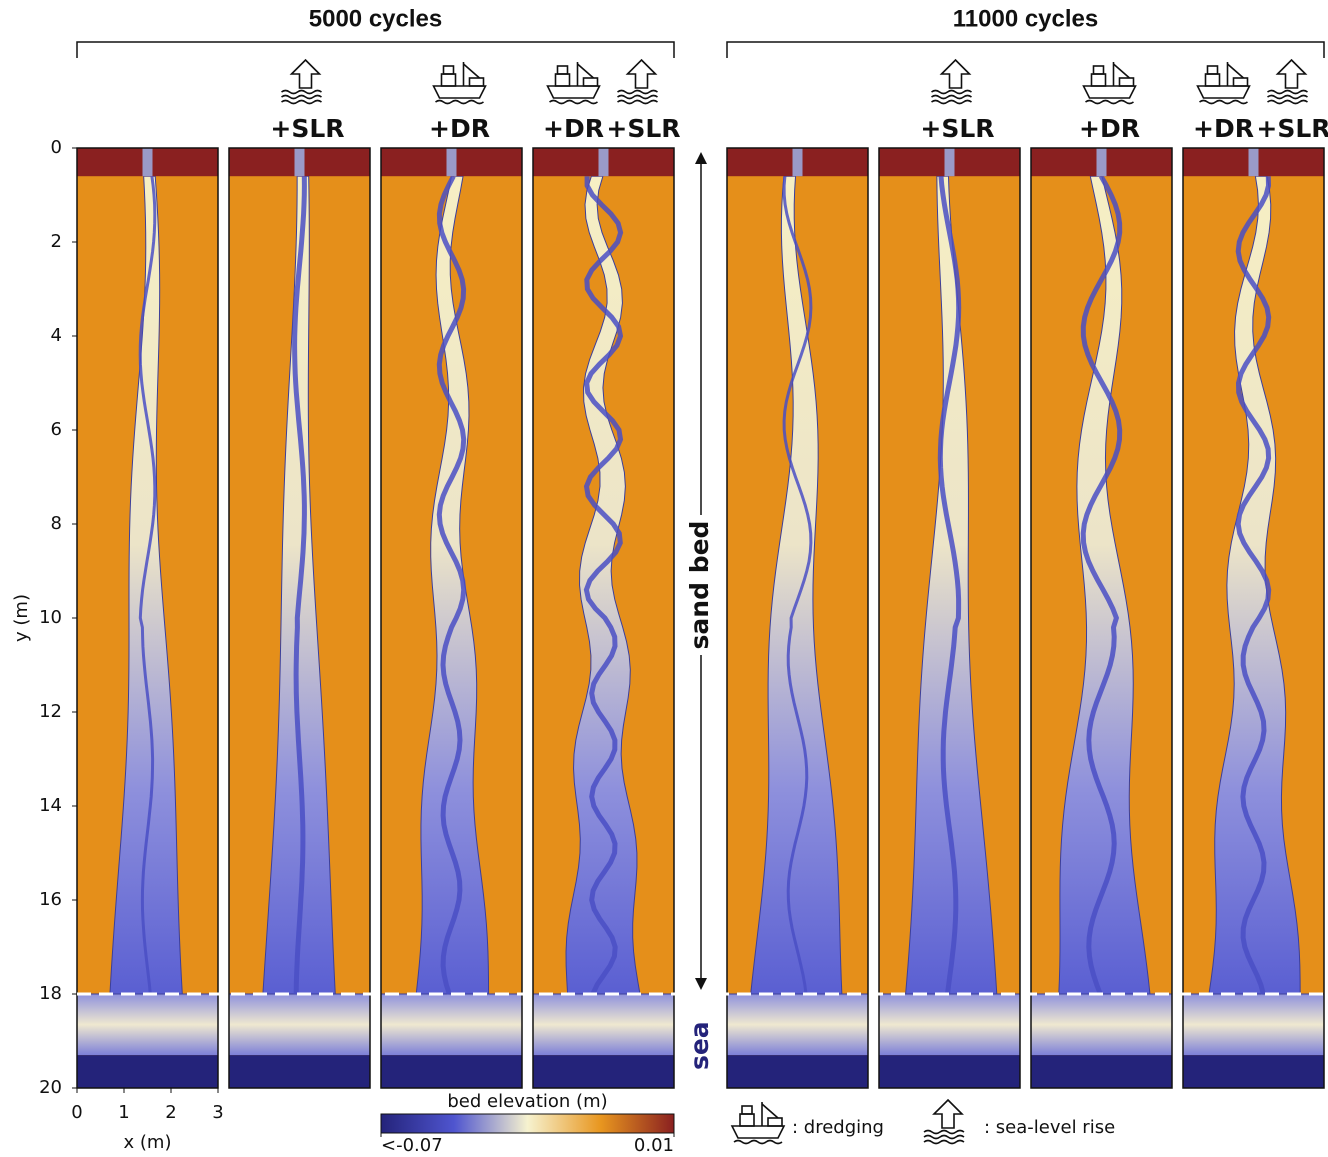  Describe the element at coordinates (76, 1112) in the screenshot. I see `x-tick-label: 0` at that location.